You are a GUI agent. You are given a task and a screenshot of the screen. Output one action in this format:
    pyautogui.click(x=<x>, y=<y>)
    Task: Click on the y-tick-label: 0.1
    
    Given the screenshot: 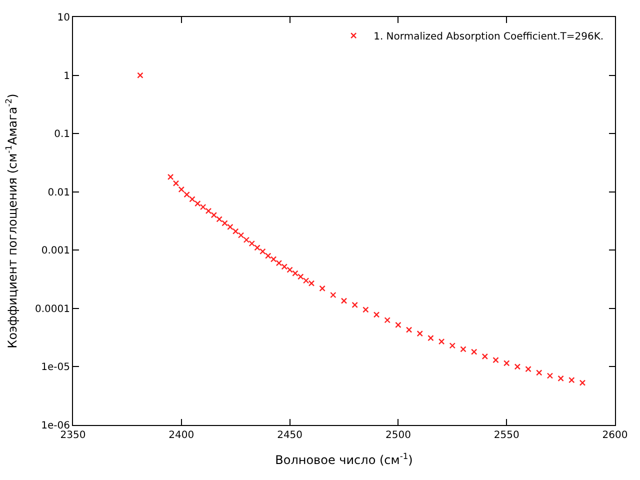 What is the action you would take?
    pyautogui.click(x=62, y=134)
    